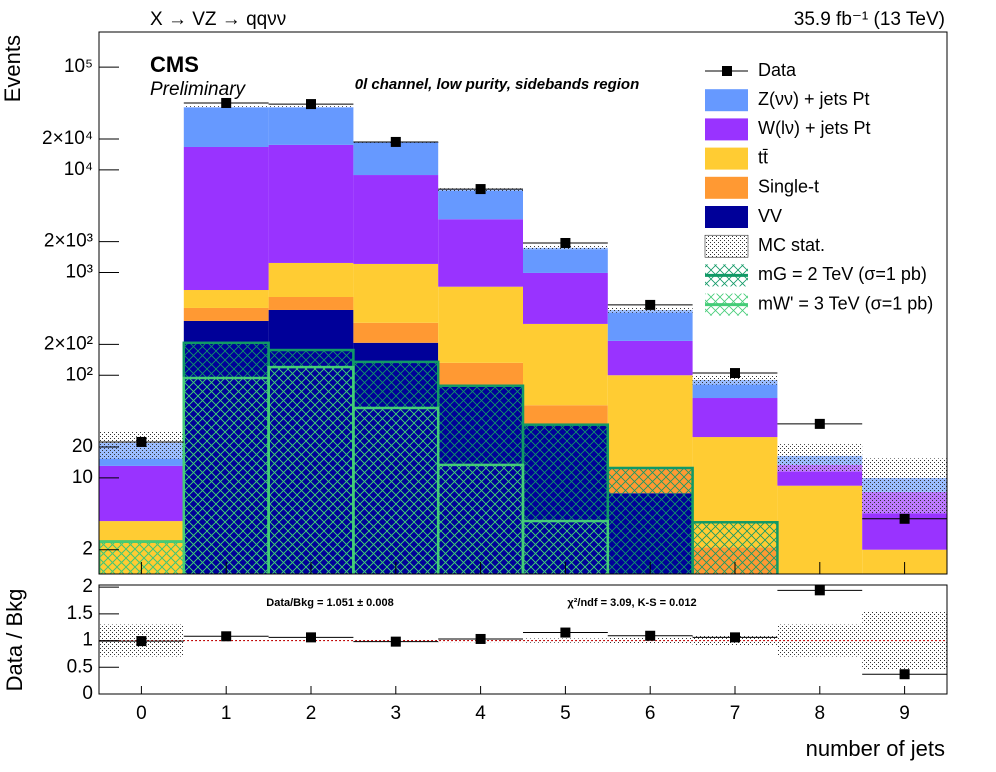  I want to click on subtitle: 35.9 fb⁻¹ (13 TeV), so click(869, 19).